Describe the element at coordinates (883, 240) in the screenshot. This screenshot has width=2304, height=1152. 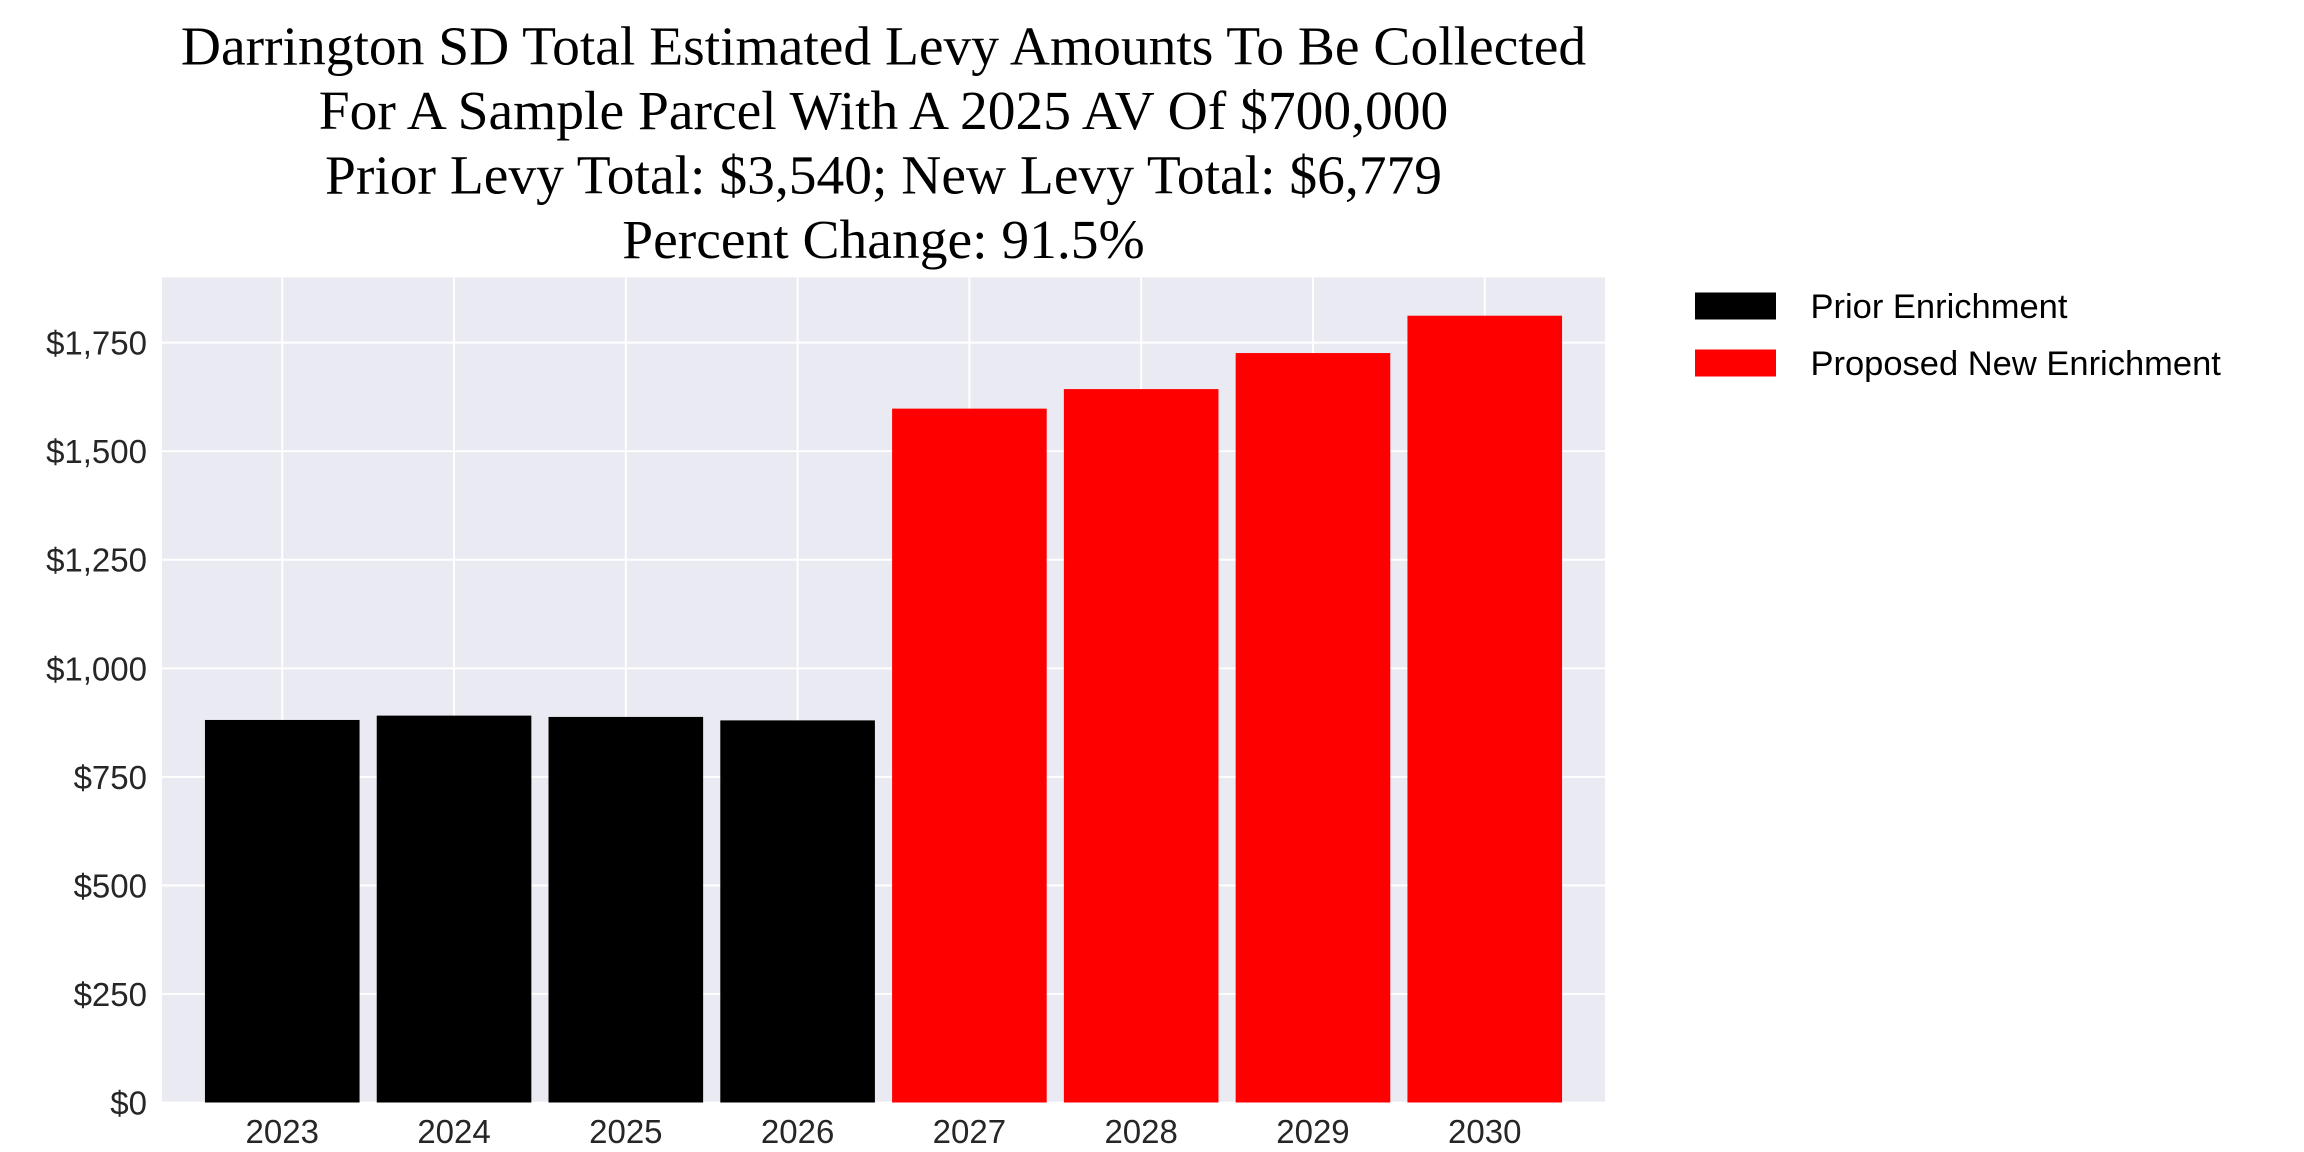
I see `title-line: Percent Change: 91.5%` at that location.